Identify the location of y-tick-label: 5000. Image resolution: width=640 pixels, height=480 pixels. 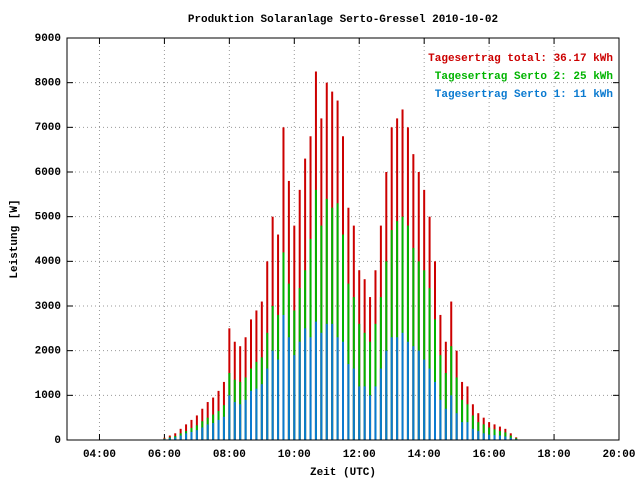
(48, 218).